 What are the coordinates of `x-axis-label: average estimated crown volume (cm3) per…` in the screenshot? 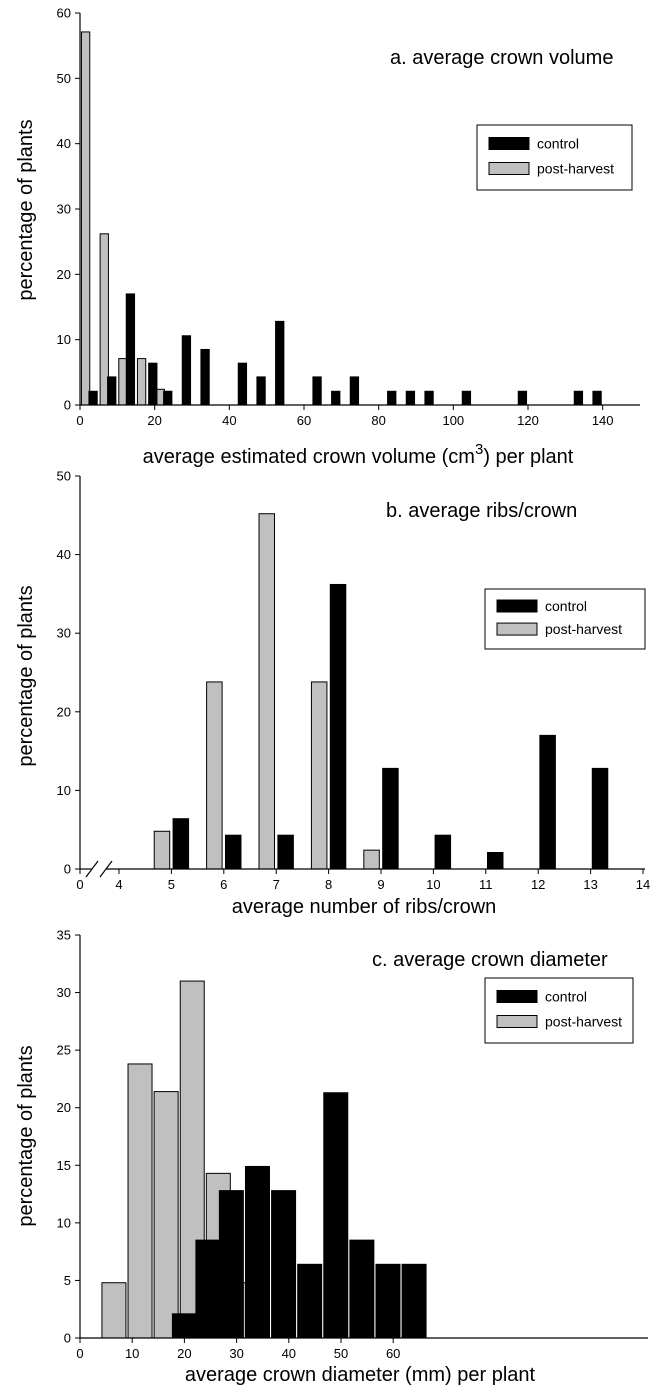 It's located at (358, 454).